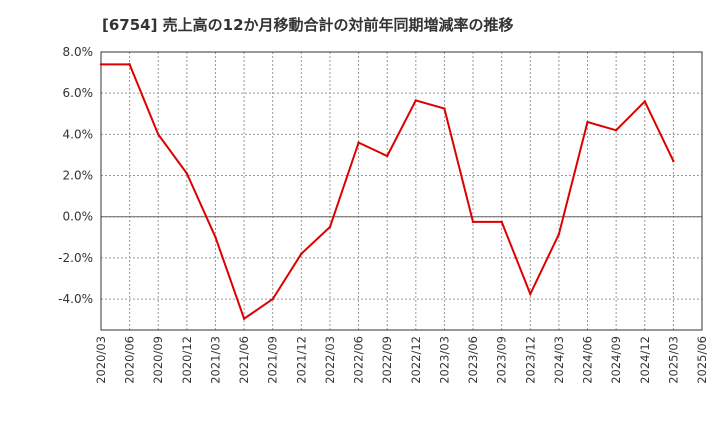 This screenshot has height=440, width=720. I want to click on x-tick-label: 2021/03, so click(215, 360).